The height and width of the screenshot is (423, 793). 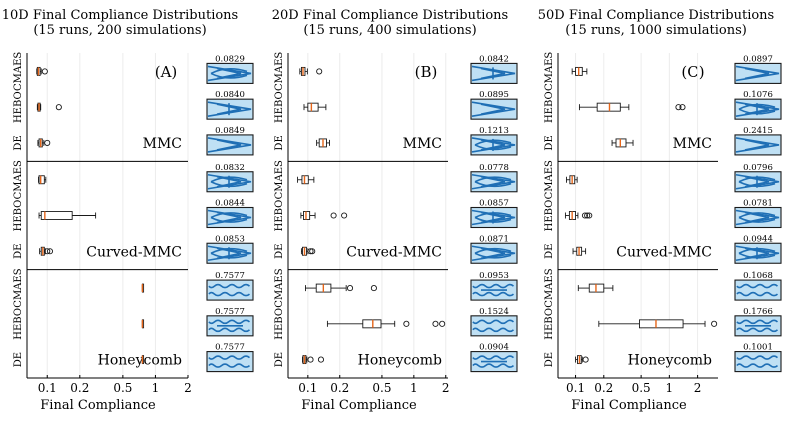 What do you see at coordinates (394, 252) in the screenshot?
I see `group-label: Curved-MMC` at bounding box center [394, 252].